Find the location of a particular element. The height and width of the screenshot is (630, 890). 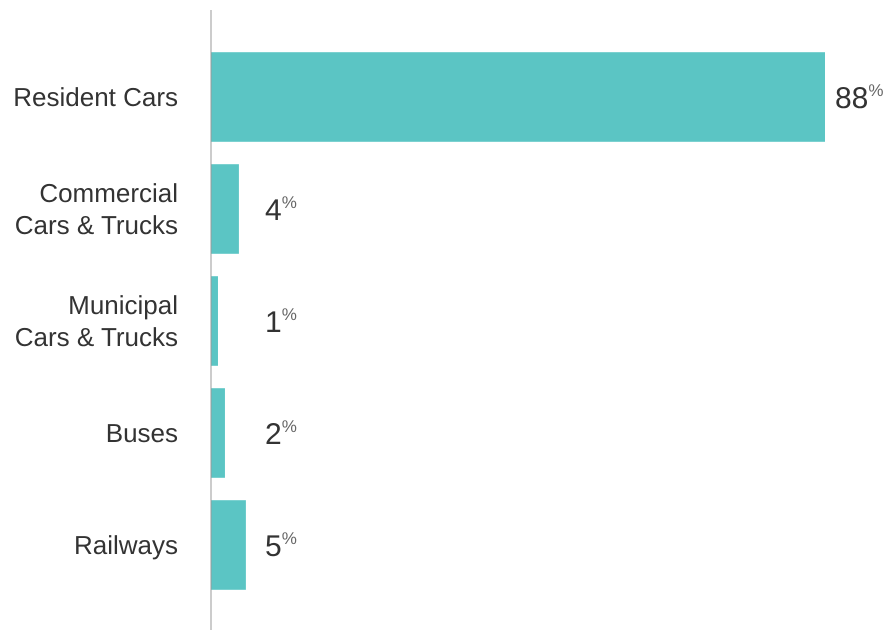

data-label: 88$^{%}$ is located at coordinates (859, 98).